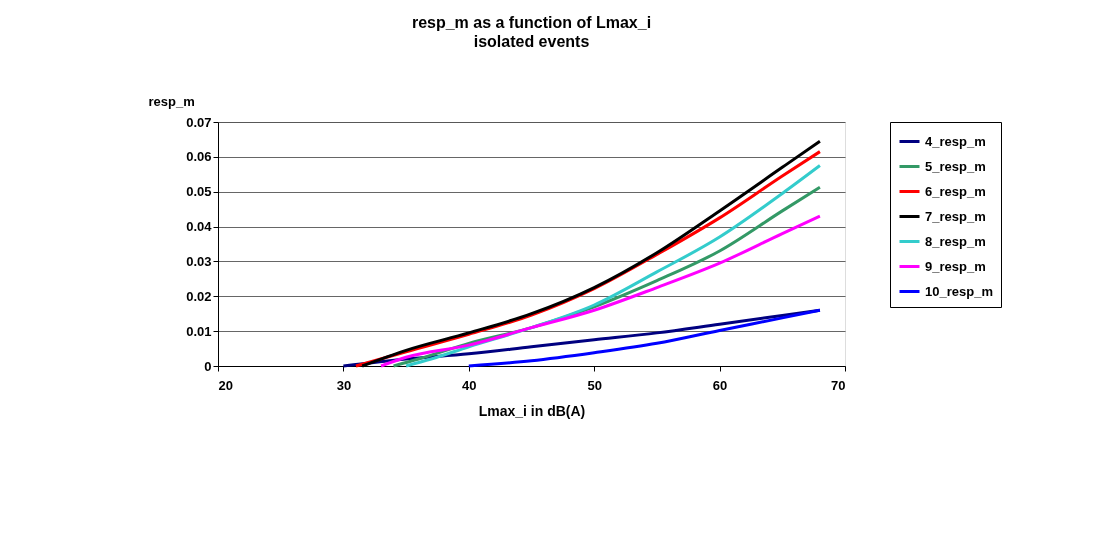 The image size is (1105, 535). I want to click on y-tick-label: 0.04, so click(199, 227).